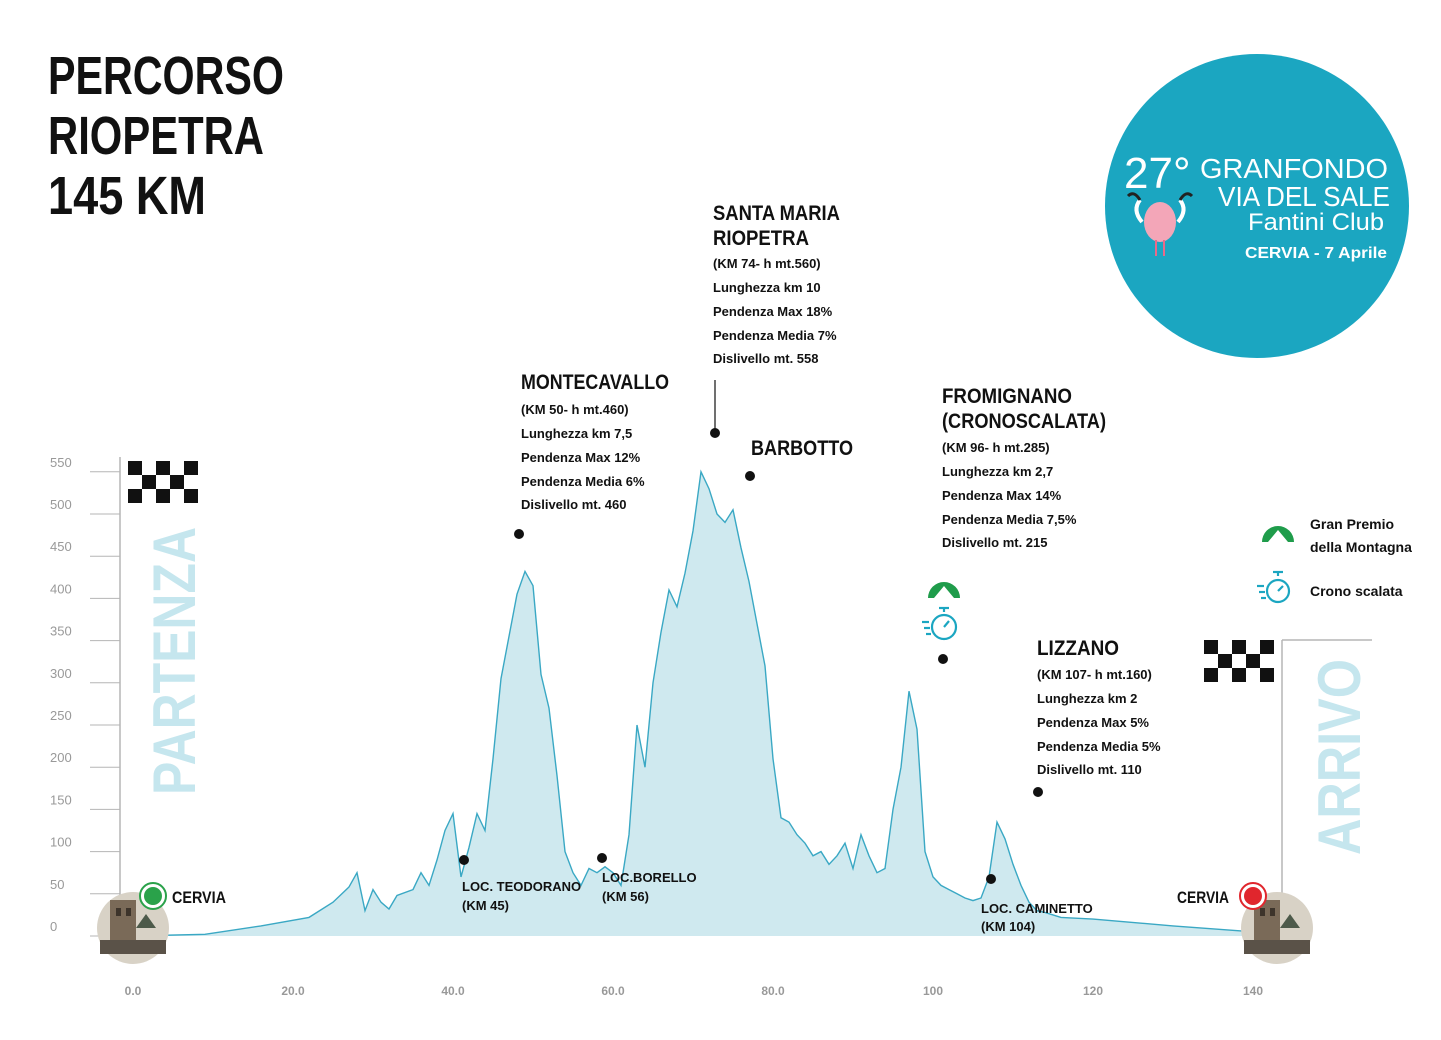  Describe the element at coordinates (61, 504) in the screenshot. I see `y-tick-label: 500` at that location.